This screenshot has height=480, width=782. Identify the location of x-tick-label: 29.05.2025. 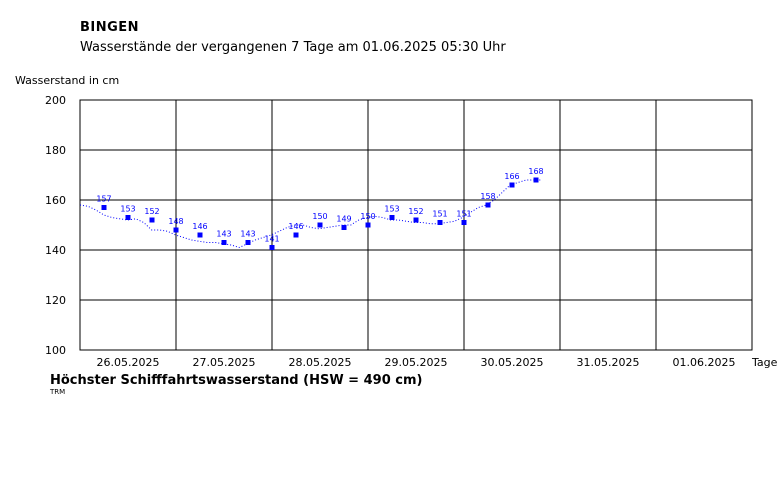
(416, 362).